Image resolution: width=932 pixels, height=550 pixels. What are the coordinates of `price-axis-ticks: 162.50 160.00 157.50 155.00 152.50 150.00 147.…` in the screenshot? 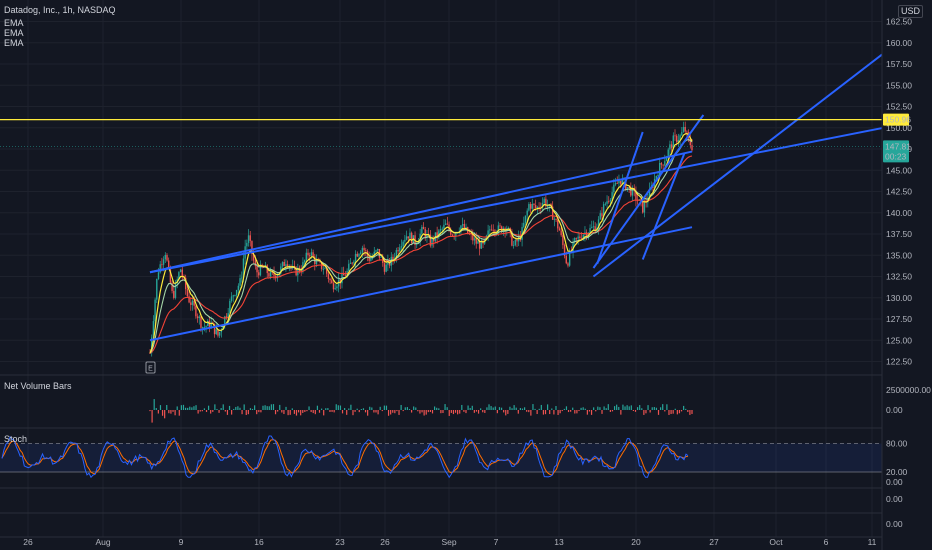 It's located at (899, 192).